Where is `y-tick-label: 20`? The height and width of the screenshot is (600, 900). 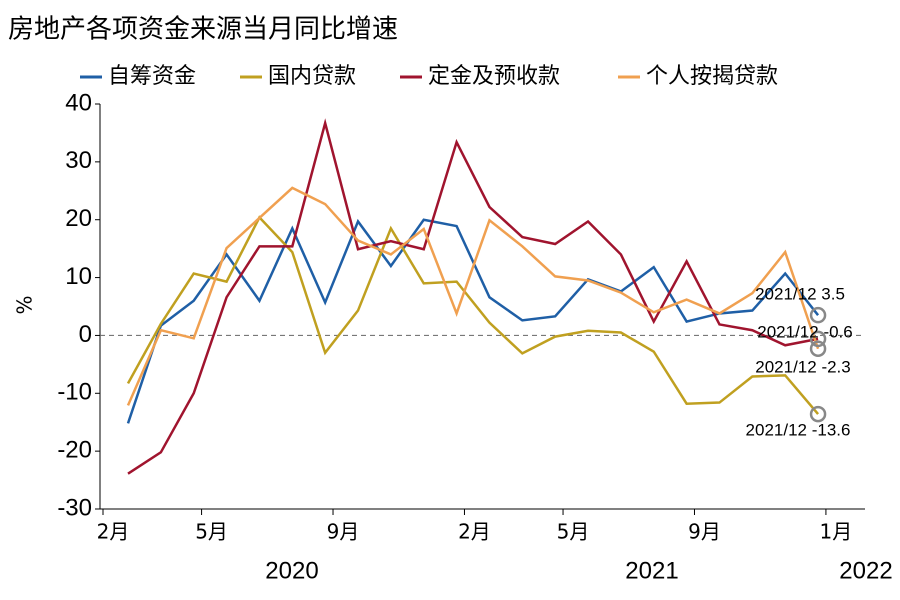 y-tick-label: 20 is located at coordinates (78, 218).